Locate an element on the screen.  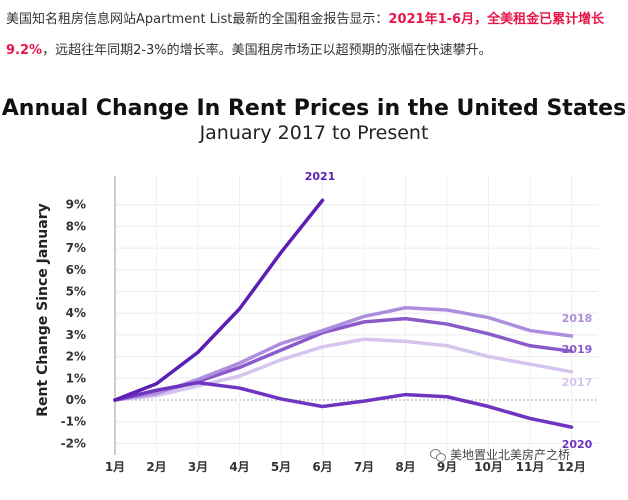
intro-text-2: ，远超往年同期2-3%的增长率。美国租房市场正以超预期的涨幅在快速攀升。 is located at coordinates (267, 50).